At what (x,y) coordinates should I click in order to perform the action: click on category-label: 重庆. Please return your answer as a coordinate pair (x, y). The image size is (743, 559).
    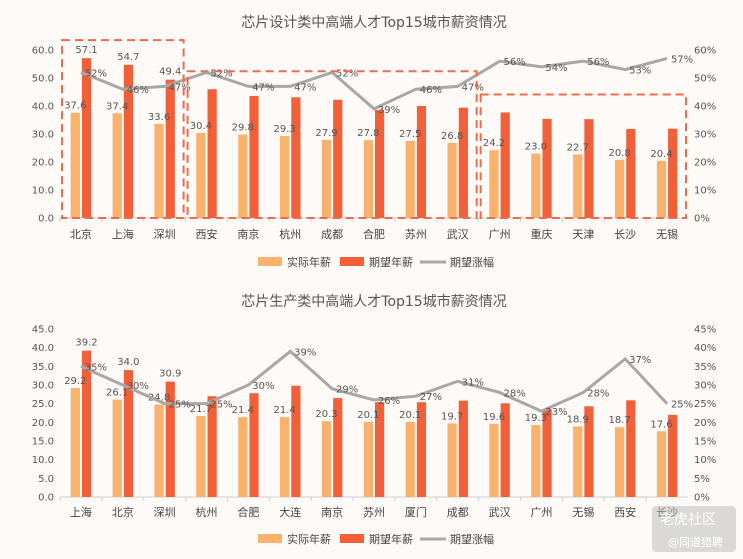
    Looking at the image, I should click on (541, 234).